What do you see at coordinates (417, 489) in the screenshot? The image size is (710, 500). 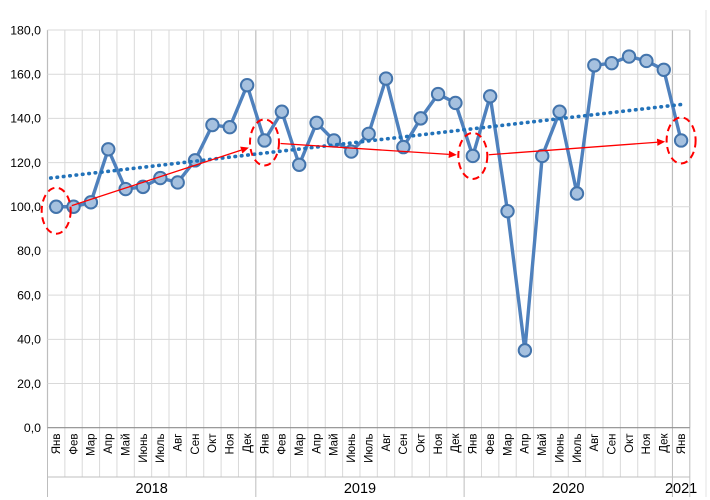 I see `x-axis-year-labels: 2018 2019 2020 2021` at bounding box center [417, 489].